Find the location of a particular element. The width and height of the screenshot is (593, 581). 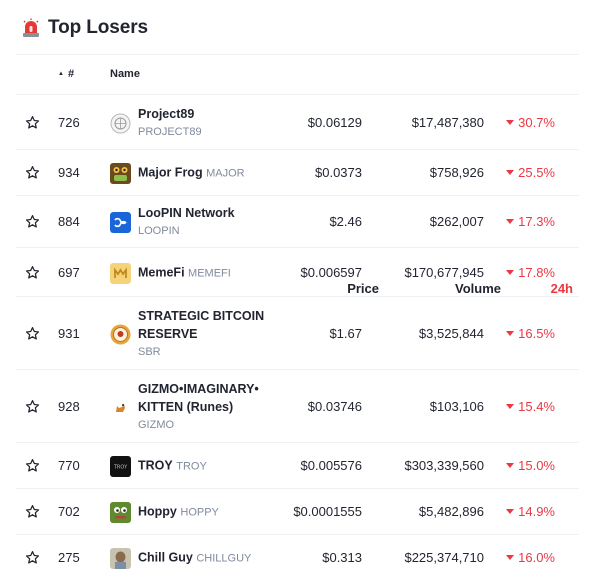

coin-name-cell: MemeFi MEMEFI is located at coordinates (203, 272).